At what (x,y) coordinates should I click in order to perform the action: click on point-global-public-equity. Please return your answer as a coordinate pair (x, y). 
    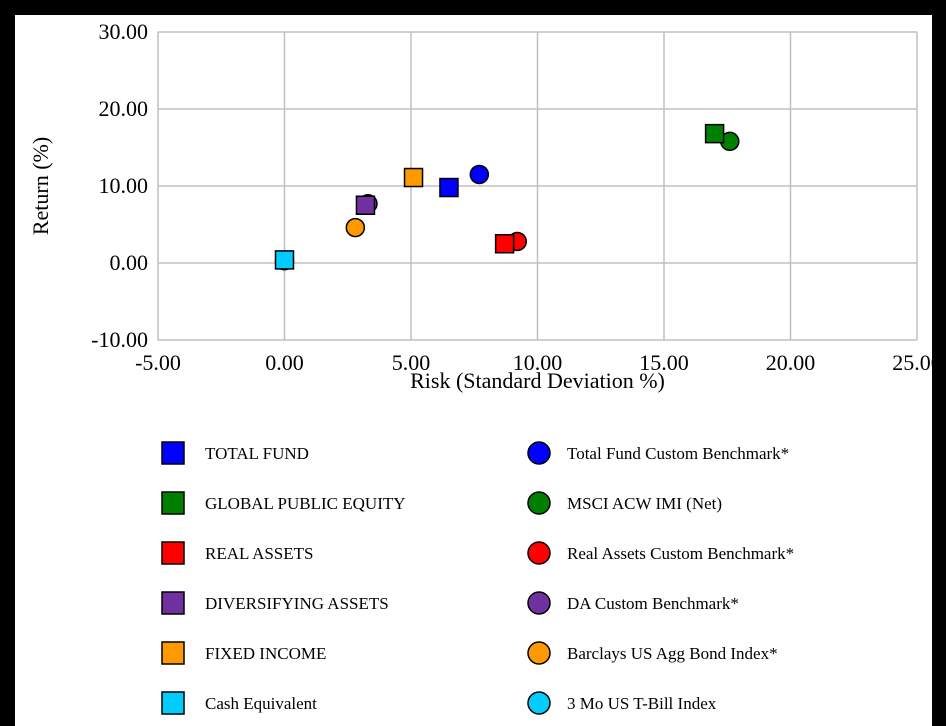
    Looking at the image, I should click on (714, 133).